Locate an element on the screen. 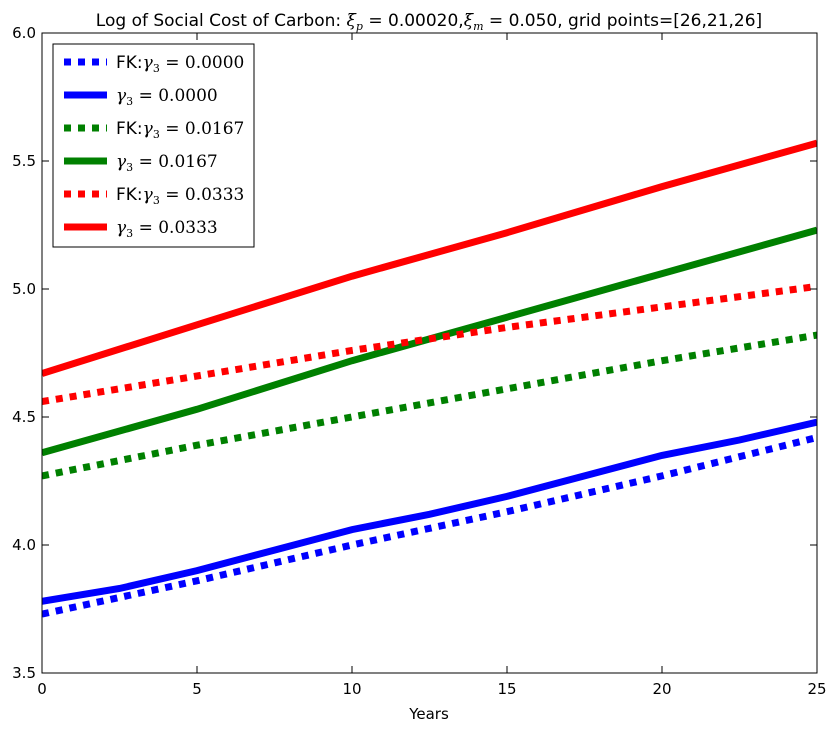 The width and height of the screenshot is (837, 732). legend-label-6: γ3 = 0.0333 is located at coordinates (167, 229).